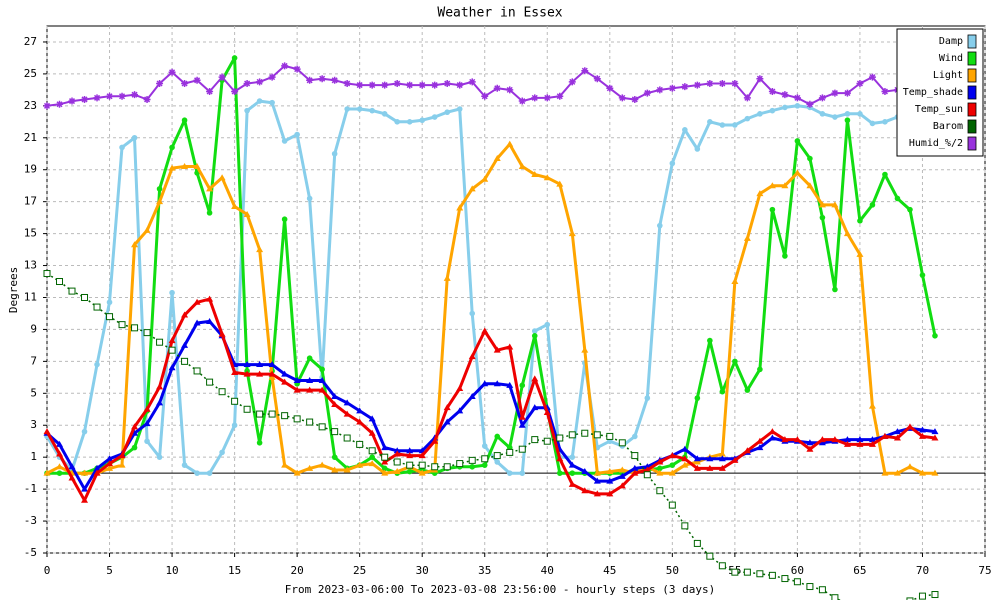 This screenshot has width=1000, height=600. I want to click on legend-label: Temp_shade, so click(933, 92).